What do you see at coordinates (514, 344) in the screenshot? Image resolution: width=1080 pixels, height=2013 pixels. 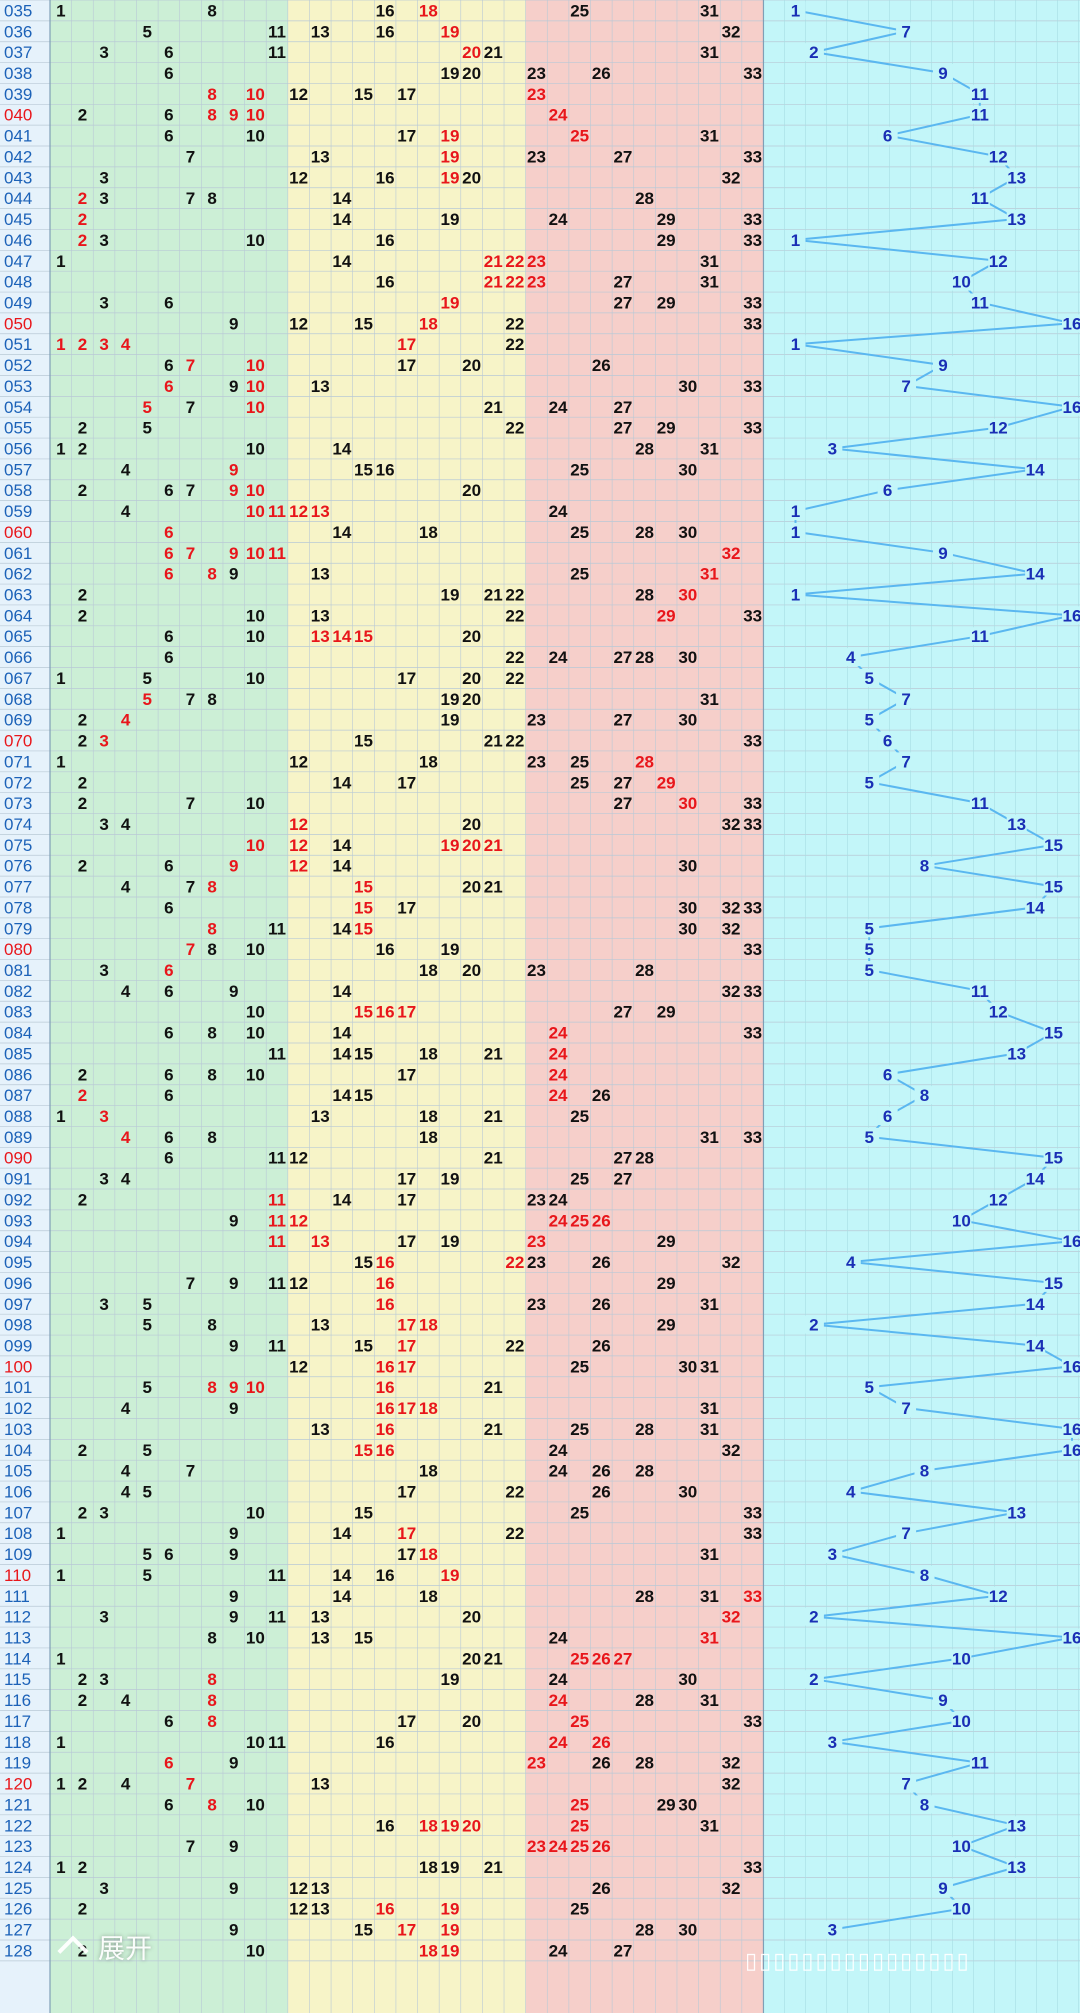 I see `drawn-number: 22` at bounding box center [514, 344].